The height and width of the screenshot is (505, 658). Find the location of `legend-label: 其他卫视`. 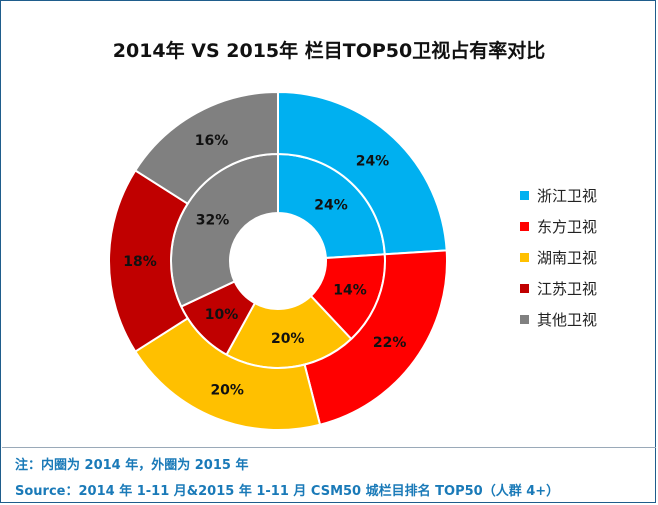

legend-label: 其他卫视 is located at coordinates (567, 320).